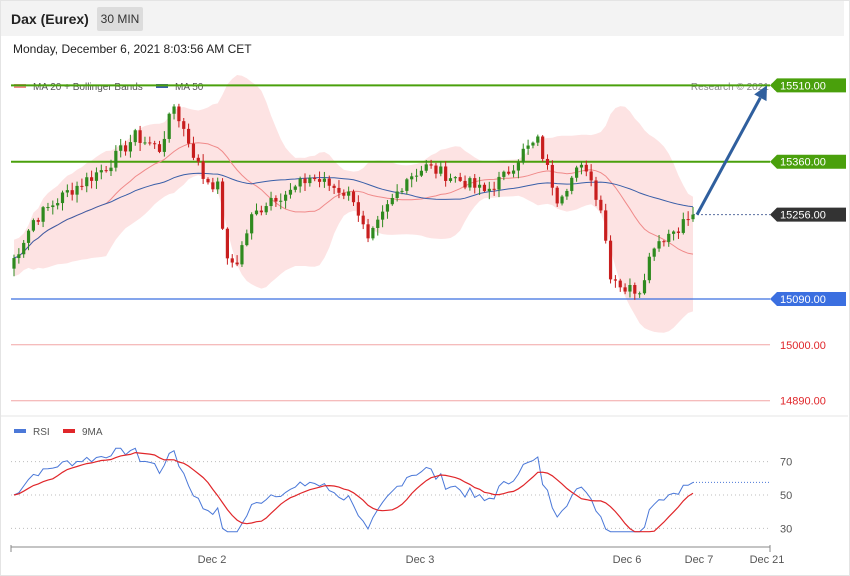 The height and width of the screenshot is (576, 850). I want to click on support-label: 14890.00, so click(803, 402).